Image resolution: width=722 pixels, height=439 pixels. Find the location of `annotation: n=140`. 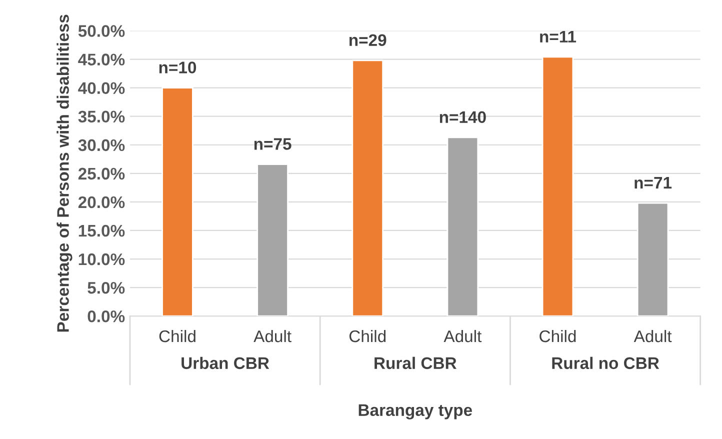

annotation: n=140 is located at coordinates (463, 117).